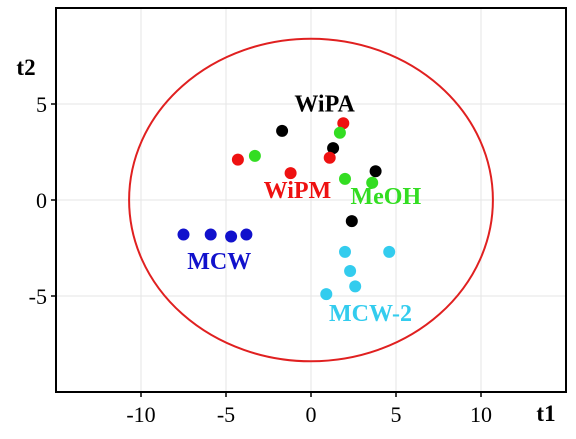 This screenshot has width=576, height=439. I want to click on x-tick-label: -10, so click(140, 414).